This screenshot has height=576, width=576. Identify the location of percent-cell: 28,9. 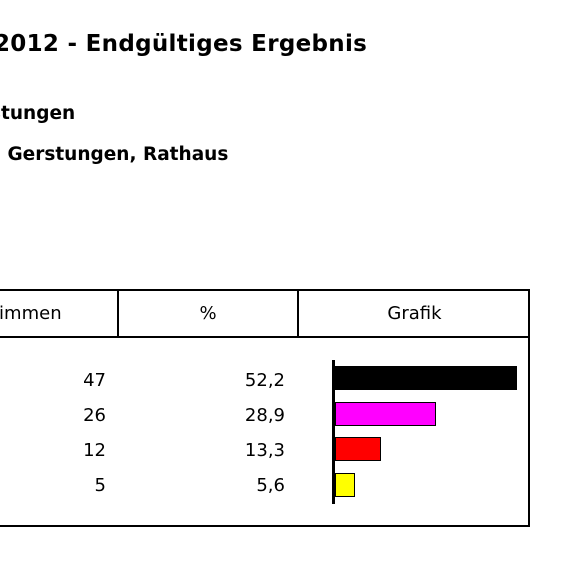
(264, 415).